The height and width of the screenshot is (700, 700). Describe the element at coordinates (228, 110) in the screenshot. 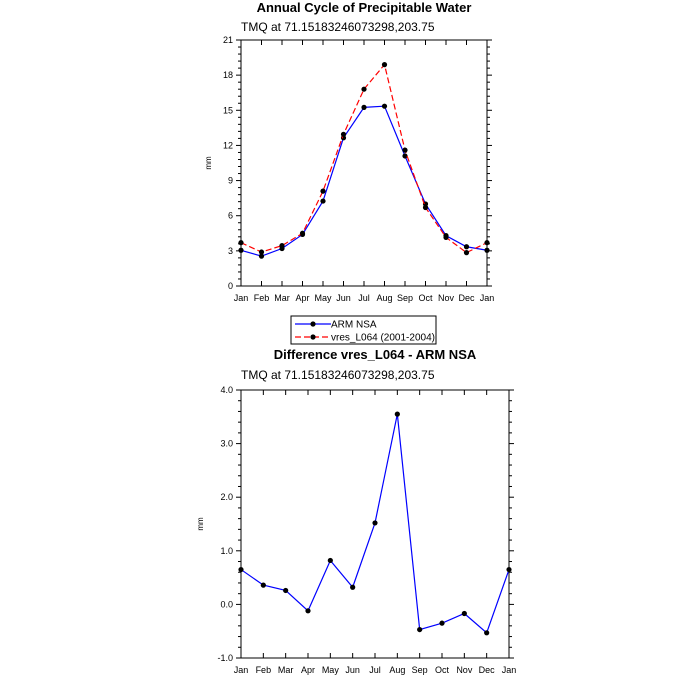

I see `y-tick-label: 15` at that location.